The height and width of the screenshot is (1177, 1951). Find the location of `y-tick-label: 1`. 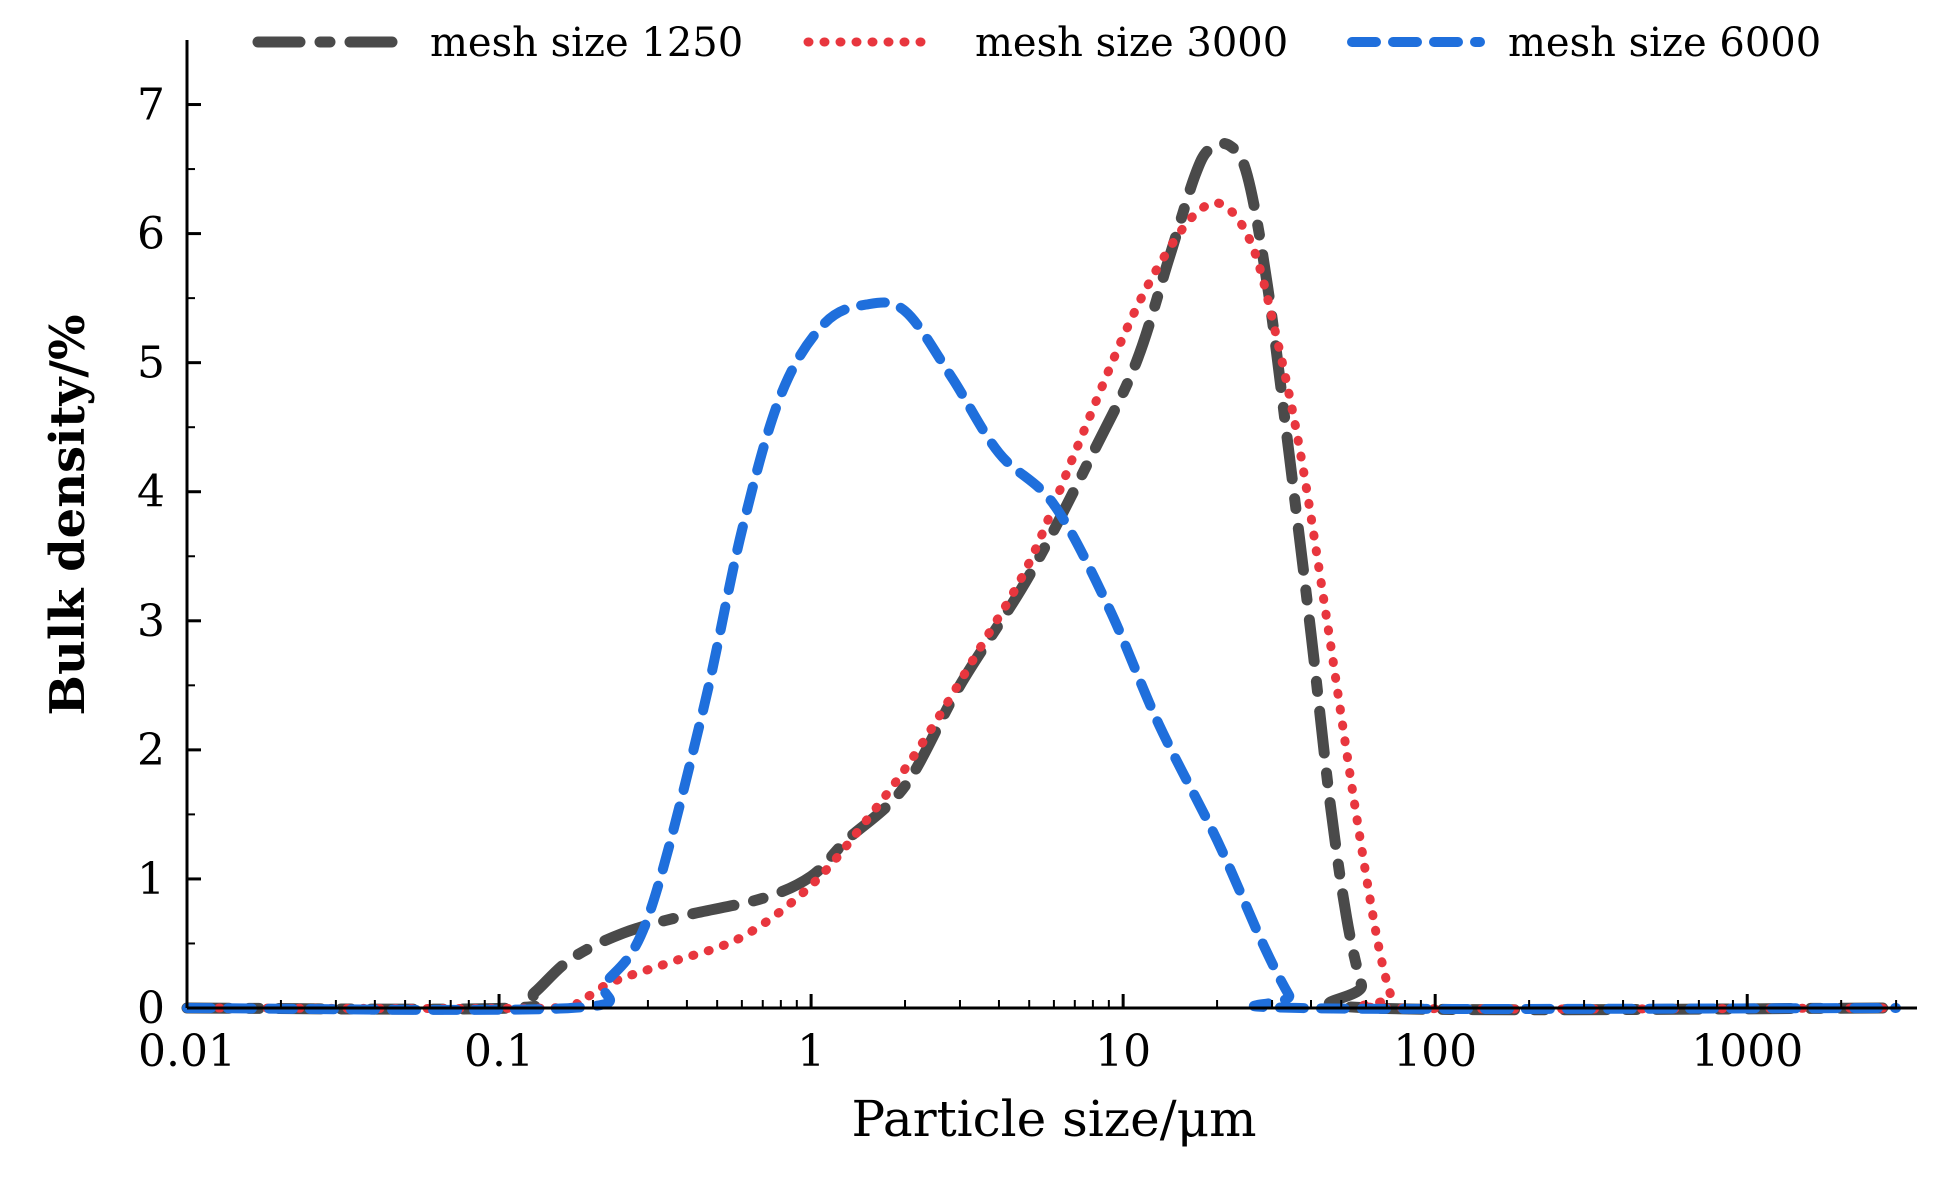

y-tick-label: 1 is located at coordinates (151, 879).